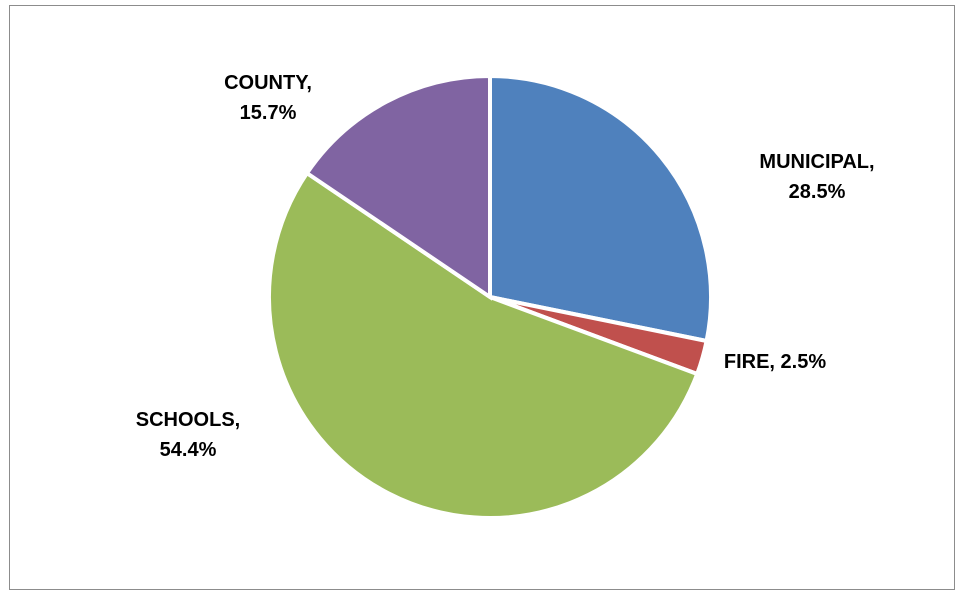  Describe the element at coordinates (398, 187) in the screenshot. I see `slice-county` at that location.